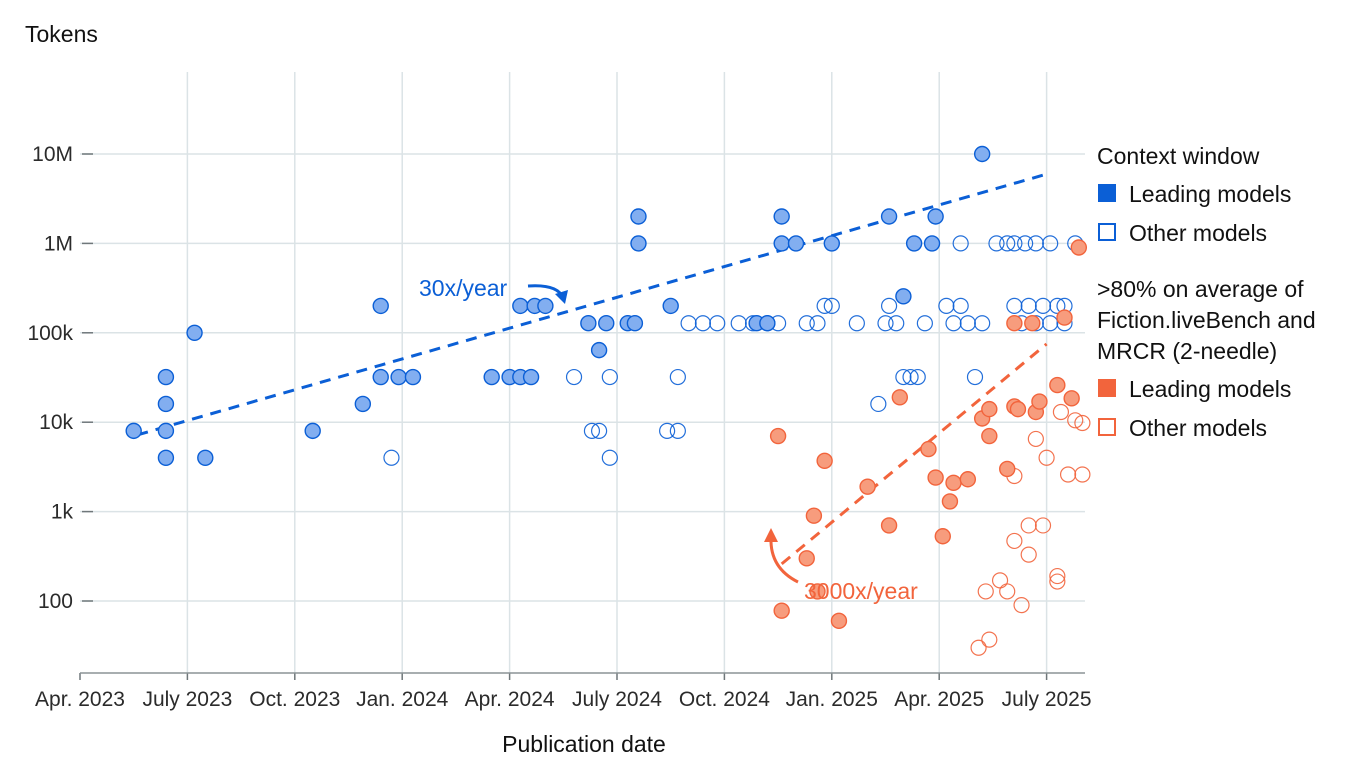 Image resolution: width=1361 pixels, height=765 pixels. I want to click on blue-rate-annotation: 30x/year, so click(463, 288).